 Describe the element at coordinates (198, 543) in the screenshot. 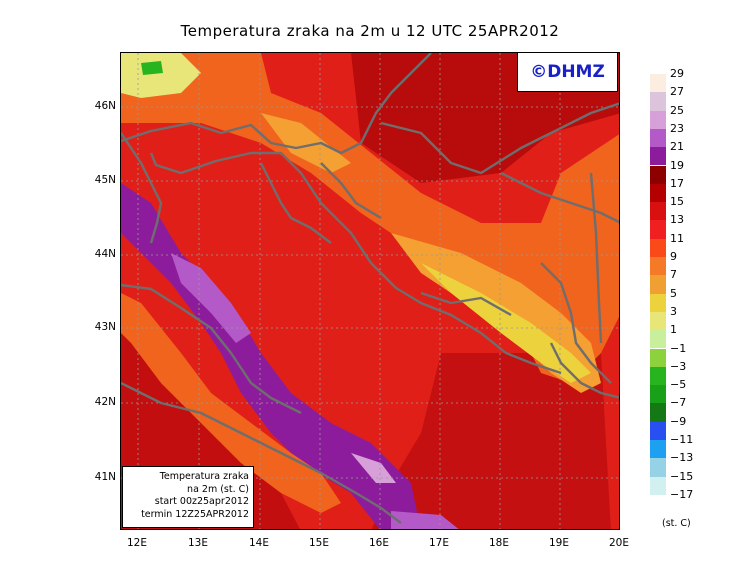

I see `lon-label: 13E` at that location.